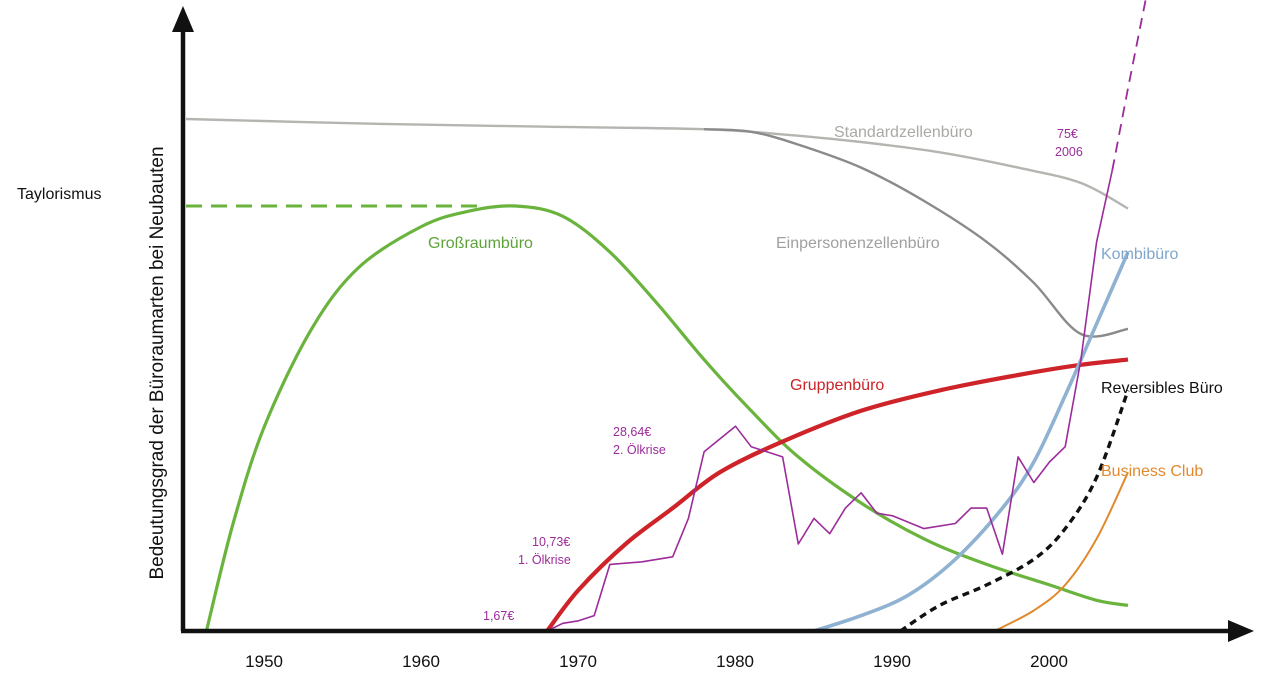 Image resolution: width=1278 pixels, height=685 pixels. What do you see at coordinates (1152, 471) in the screenshot?
I see `label-business-club: Business Club` at bounding box center [1152, 471].